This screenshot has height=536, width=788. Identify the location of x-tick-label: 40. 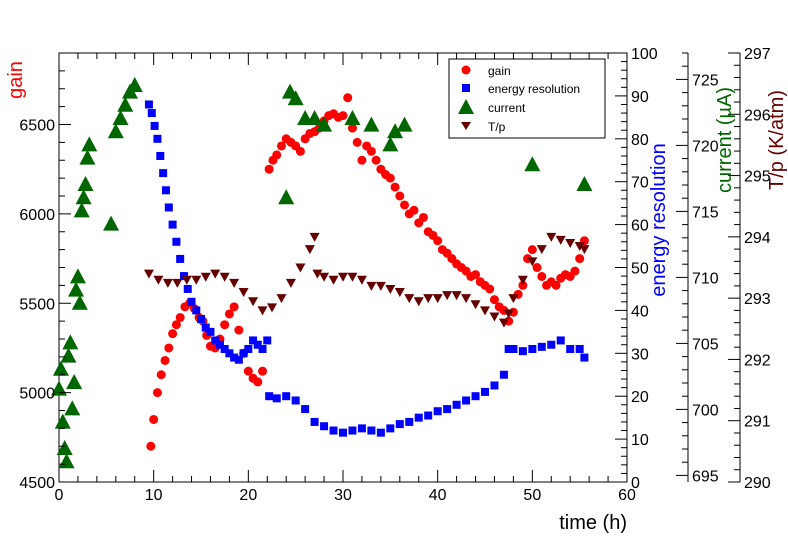
(438, 495).